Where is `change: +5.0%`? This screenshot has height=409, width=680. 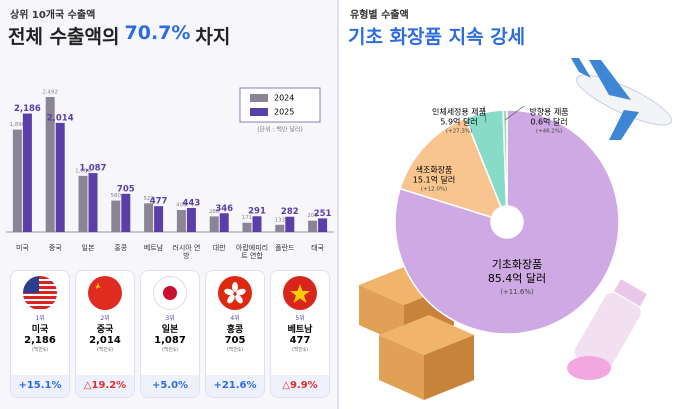 change: +5.0% is located at coordinates (170, 386).